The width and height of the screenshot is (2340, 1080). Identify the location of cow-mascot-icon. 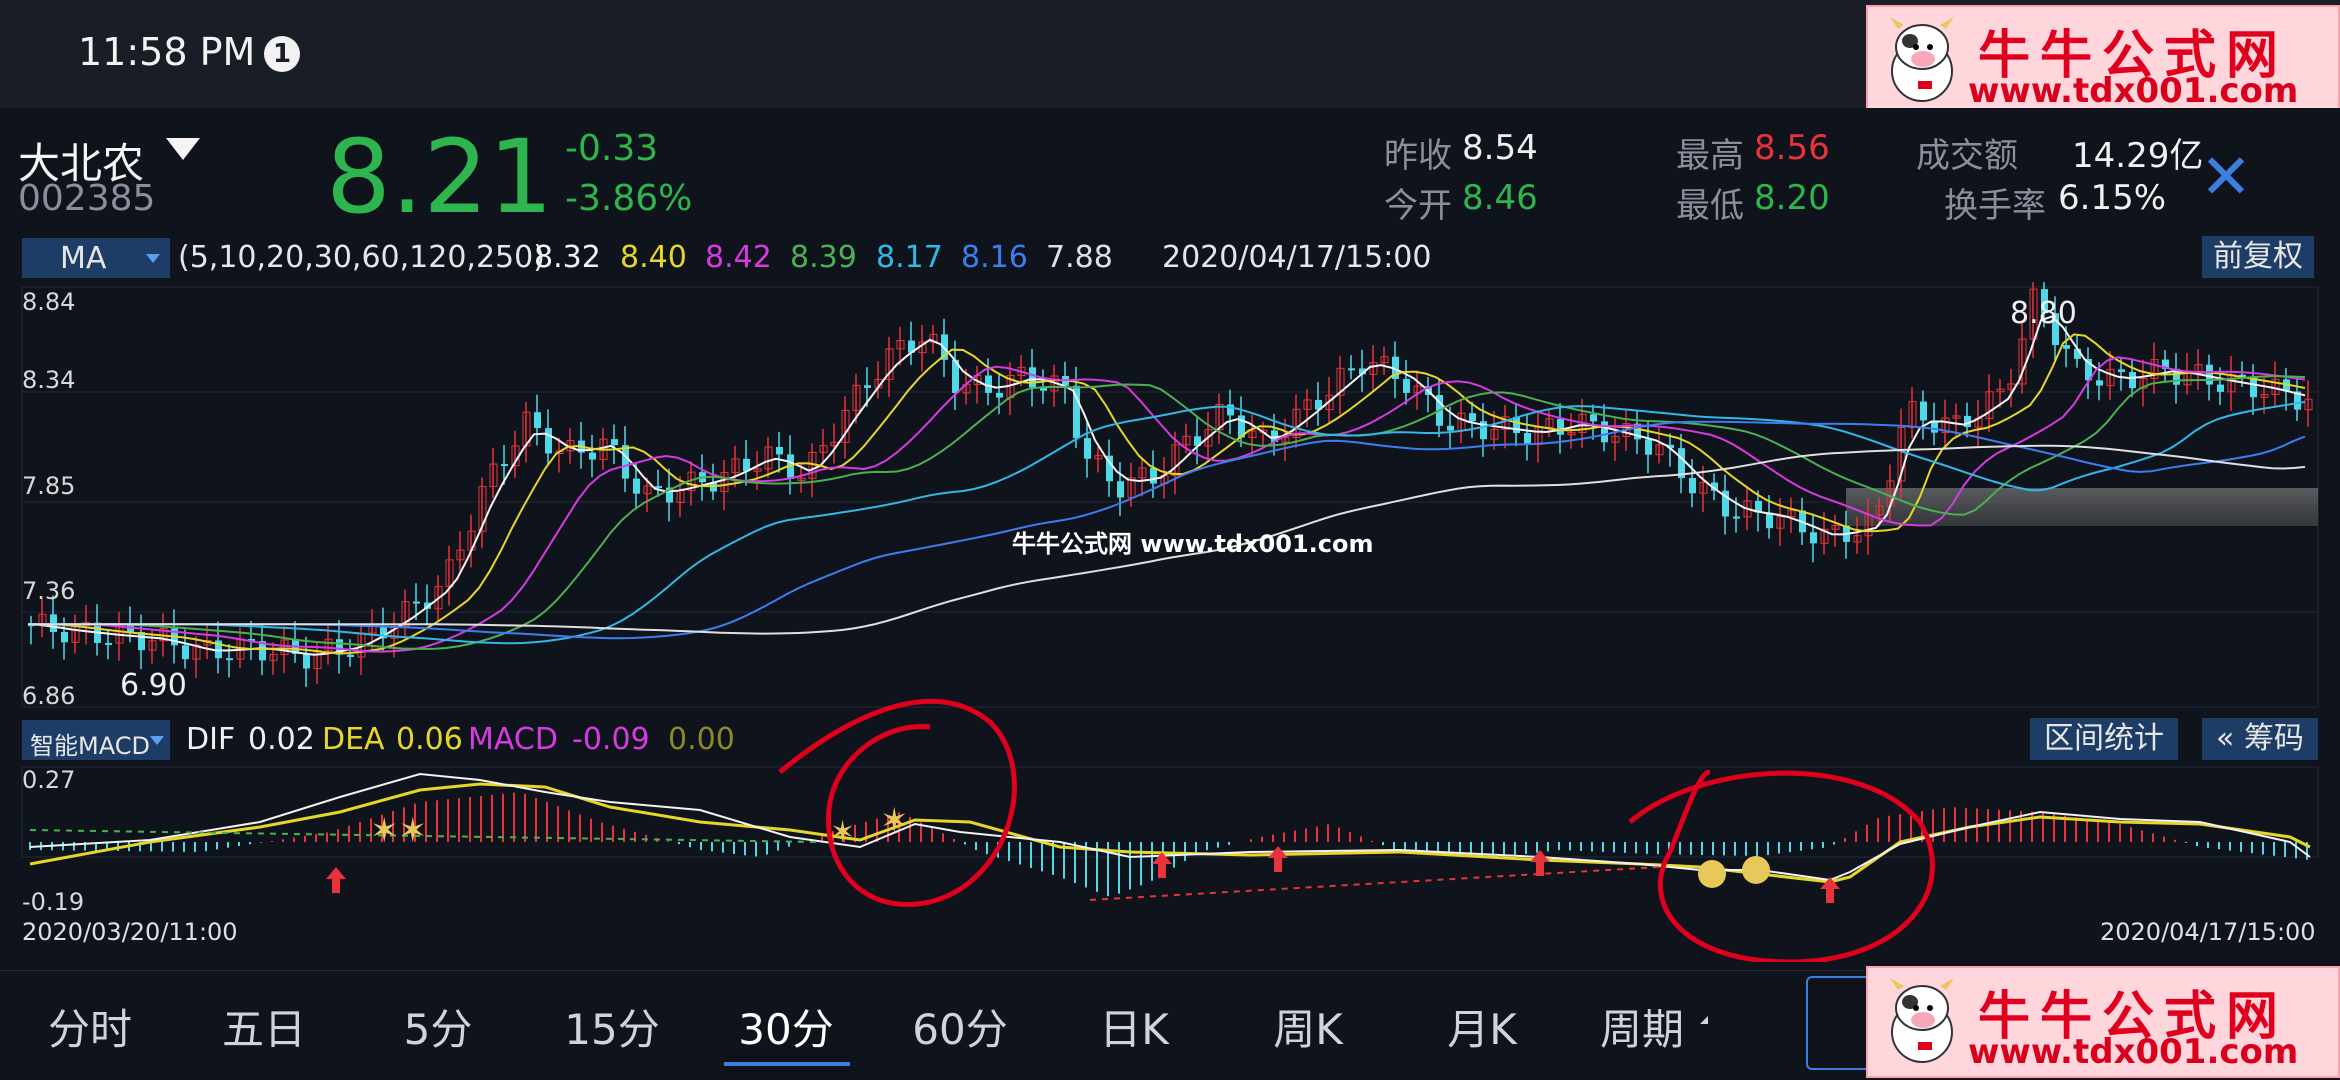
(1922, 59).